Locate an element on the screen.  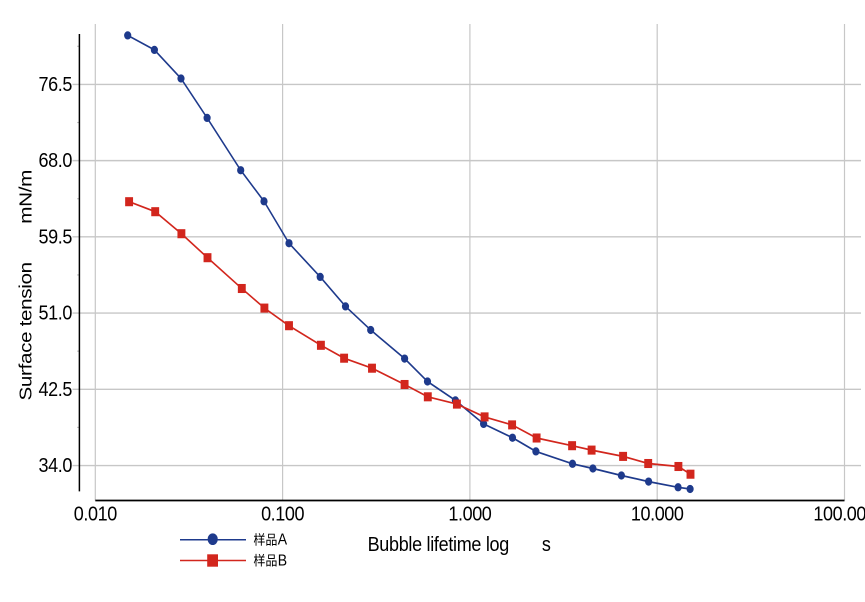
svg-text: B is located at coordinates (282, 561).